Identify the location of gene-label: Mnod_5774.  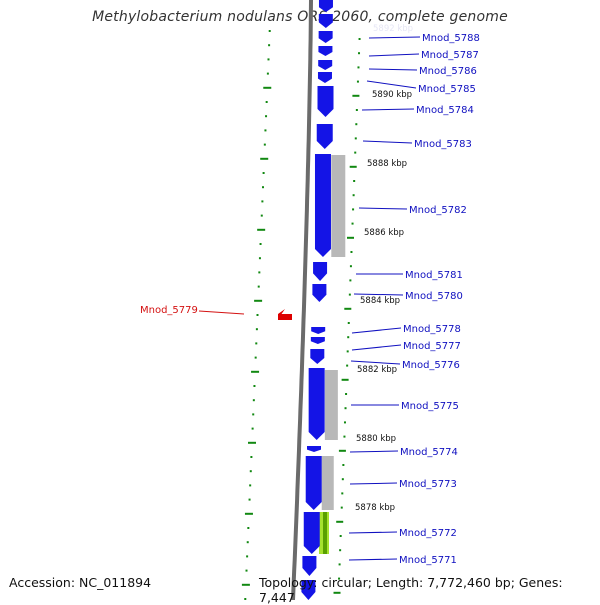
(429, 452).